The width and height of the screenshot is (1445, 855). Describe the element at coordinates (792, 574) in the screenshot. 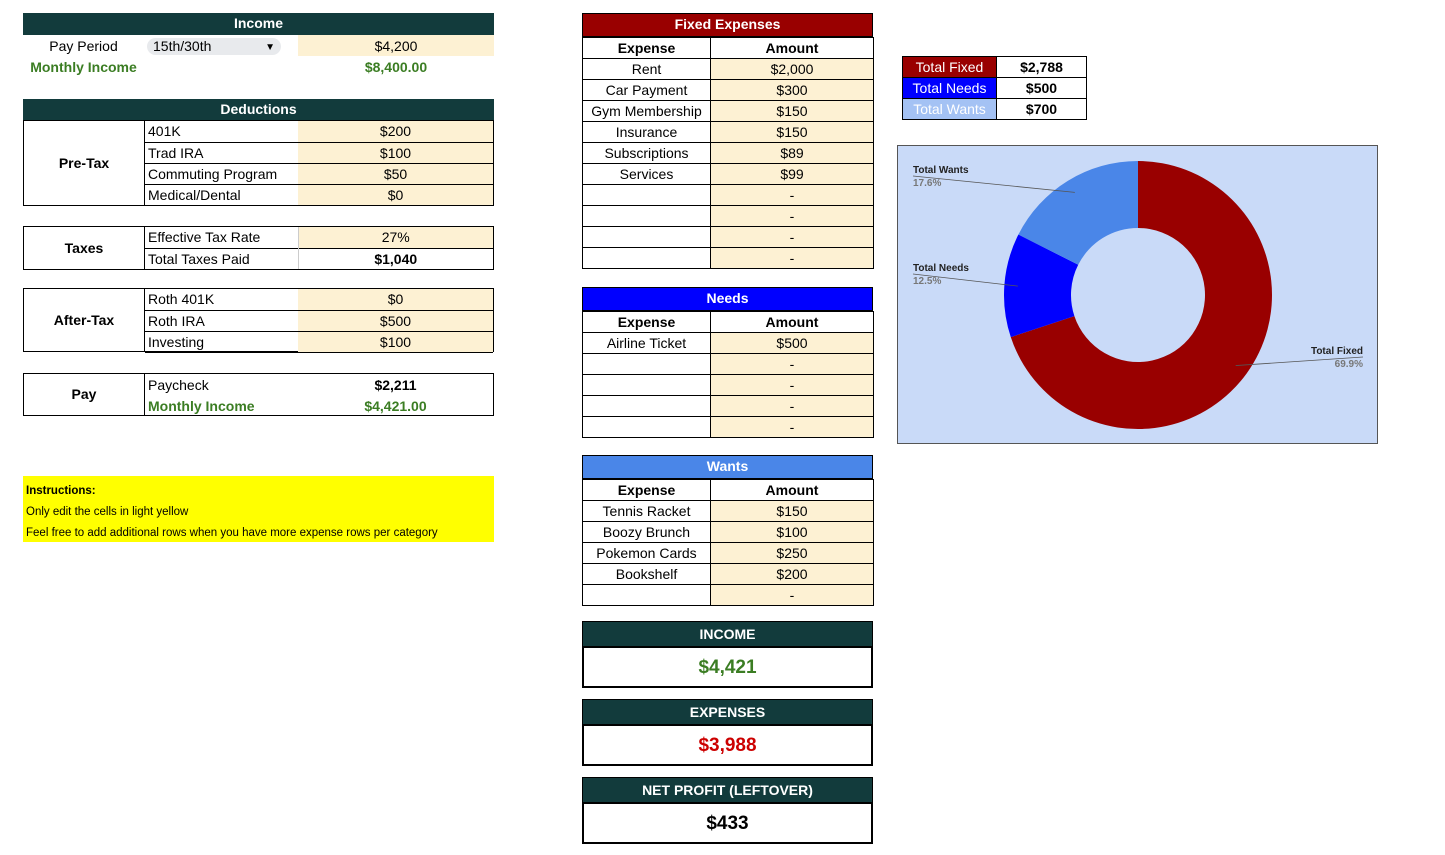

I see `wants-expense-row-amount: $200` at that location.